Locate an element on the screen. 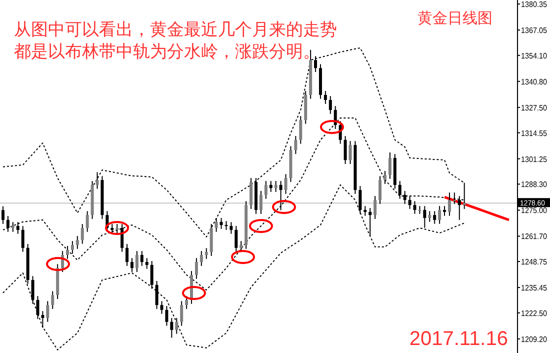 This screenshot has height=353, width=550. annotation: 2017.11.16 is located at coordinates (458, 339).